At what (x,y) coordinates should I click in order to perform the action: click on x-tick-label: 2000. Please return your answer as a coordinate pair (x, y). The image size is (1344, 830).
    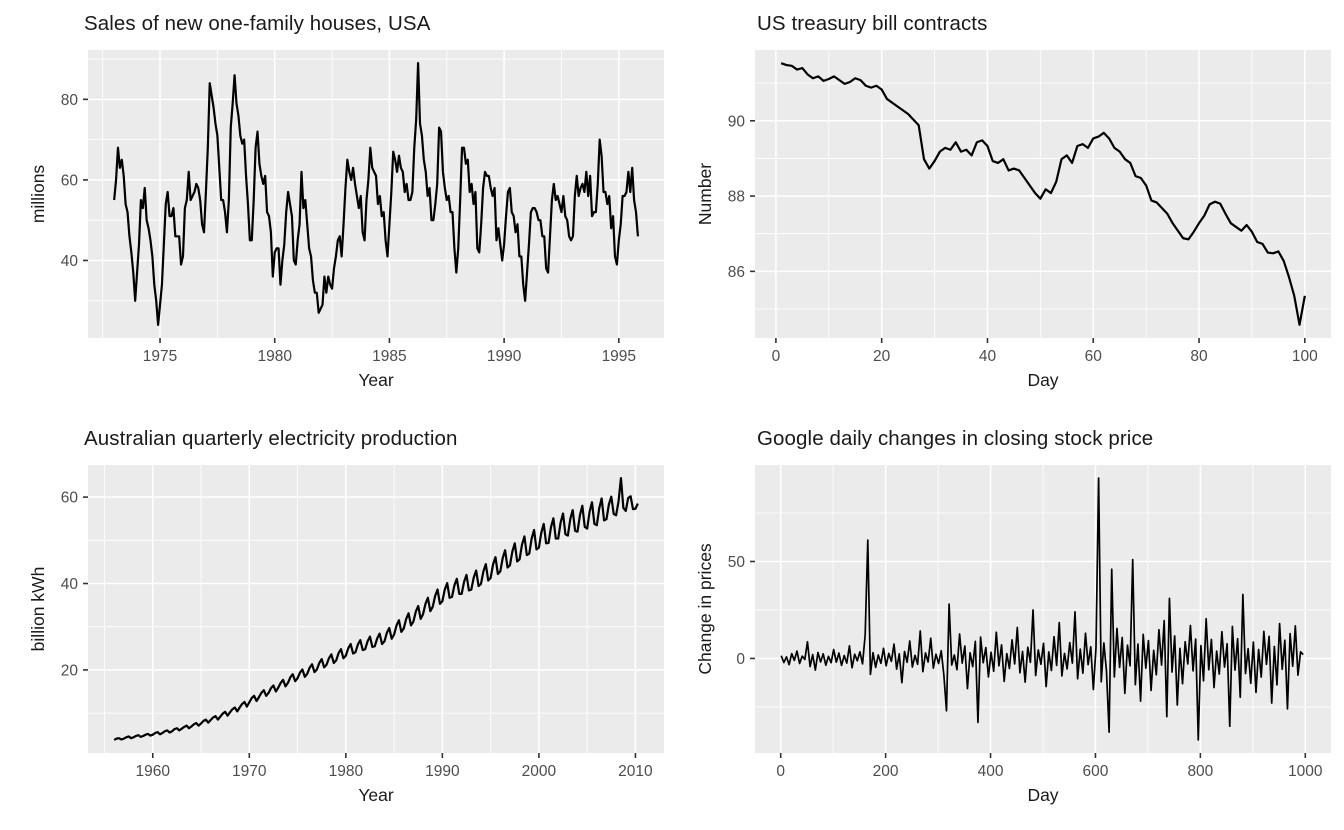
    Looking at the image, I should click on (539, 771).